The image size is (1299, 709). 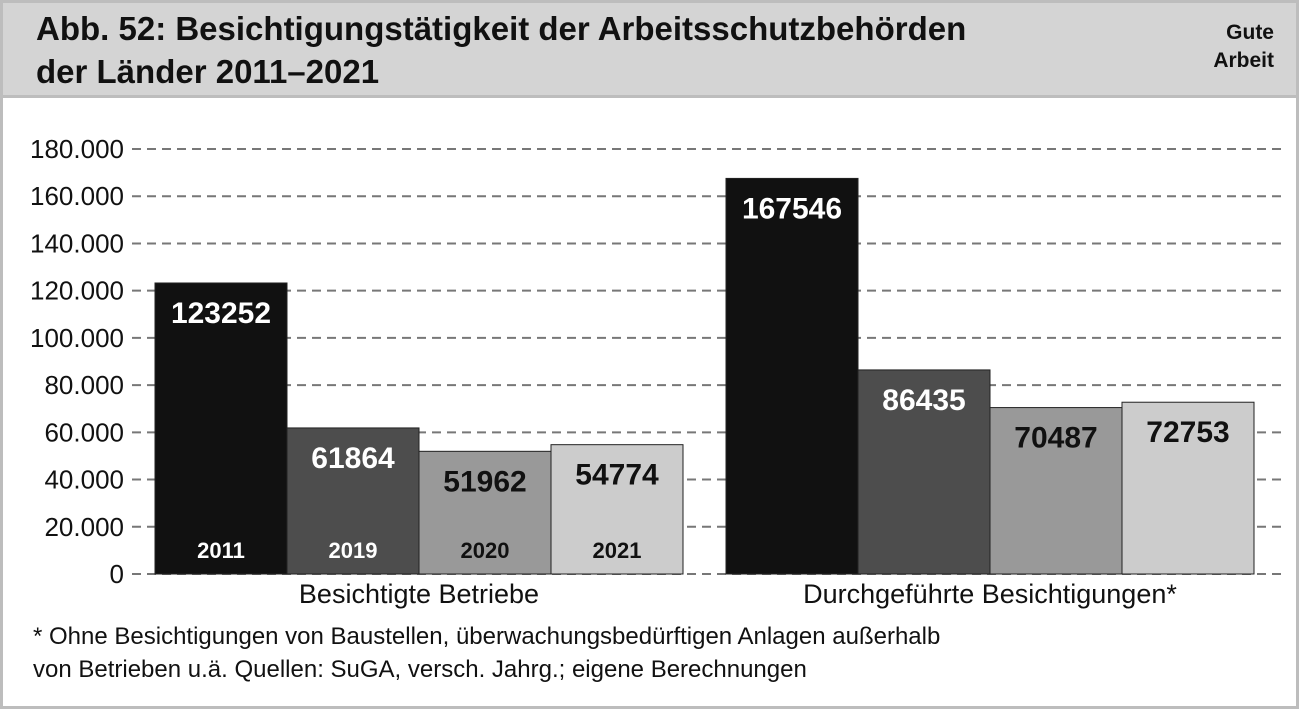 I want to click on data-label: 86435, so click(x=923, y=400).